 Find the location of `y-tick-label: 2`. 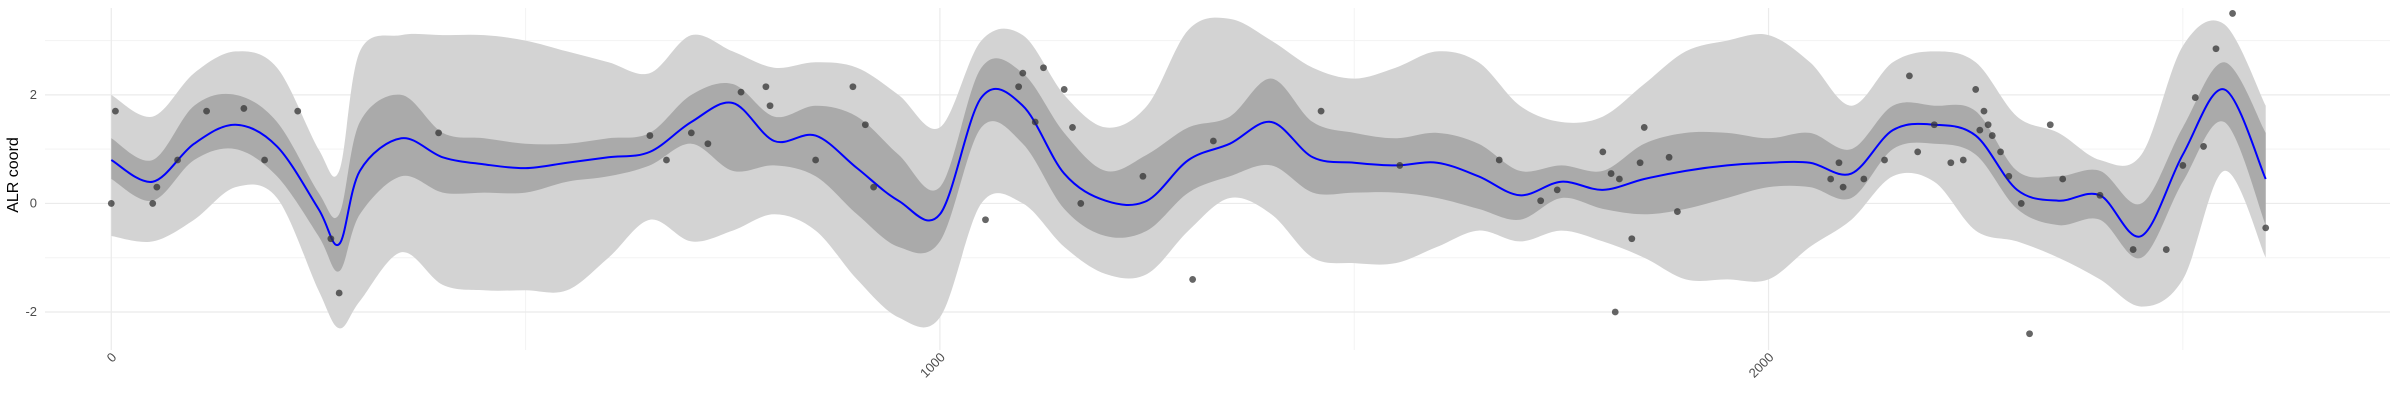

y-tick-label: 2 is located at coordinates (33, 94).